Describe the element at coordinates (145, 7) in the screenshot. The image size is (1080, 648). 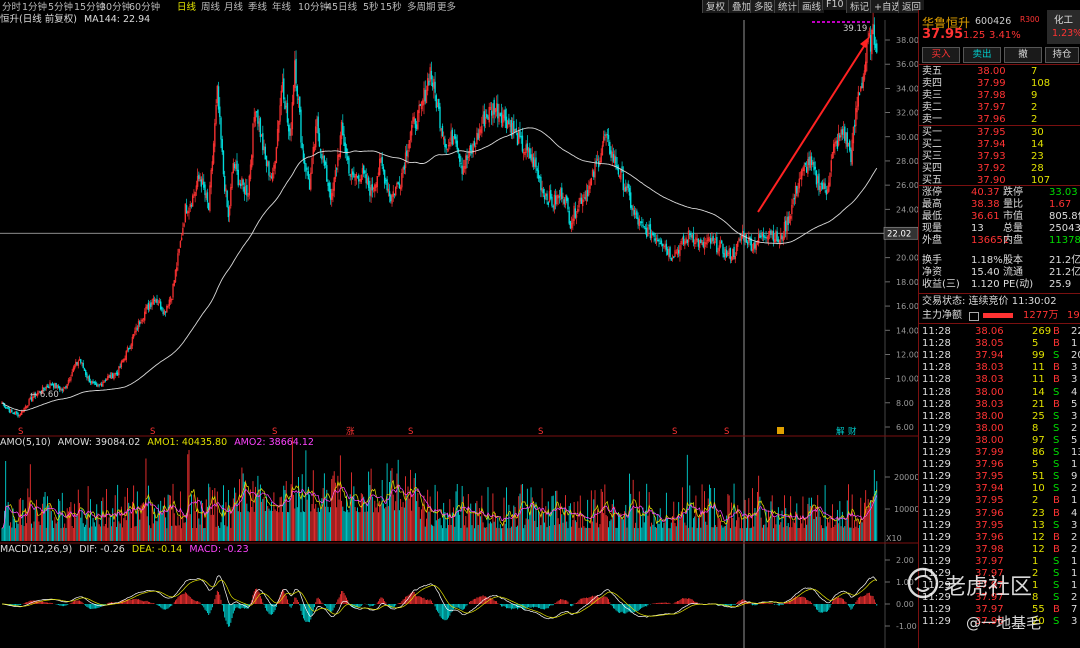
I see `period-tab: 60分钟` at that location.